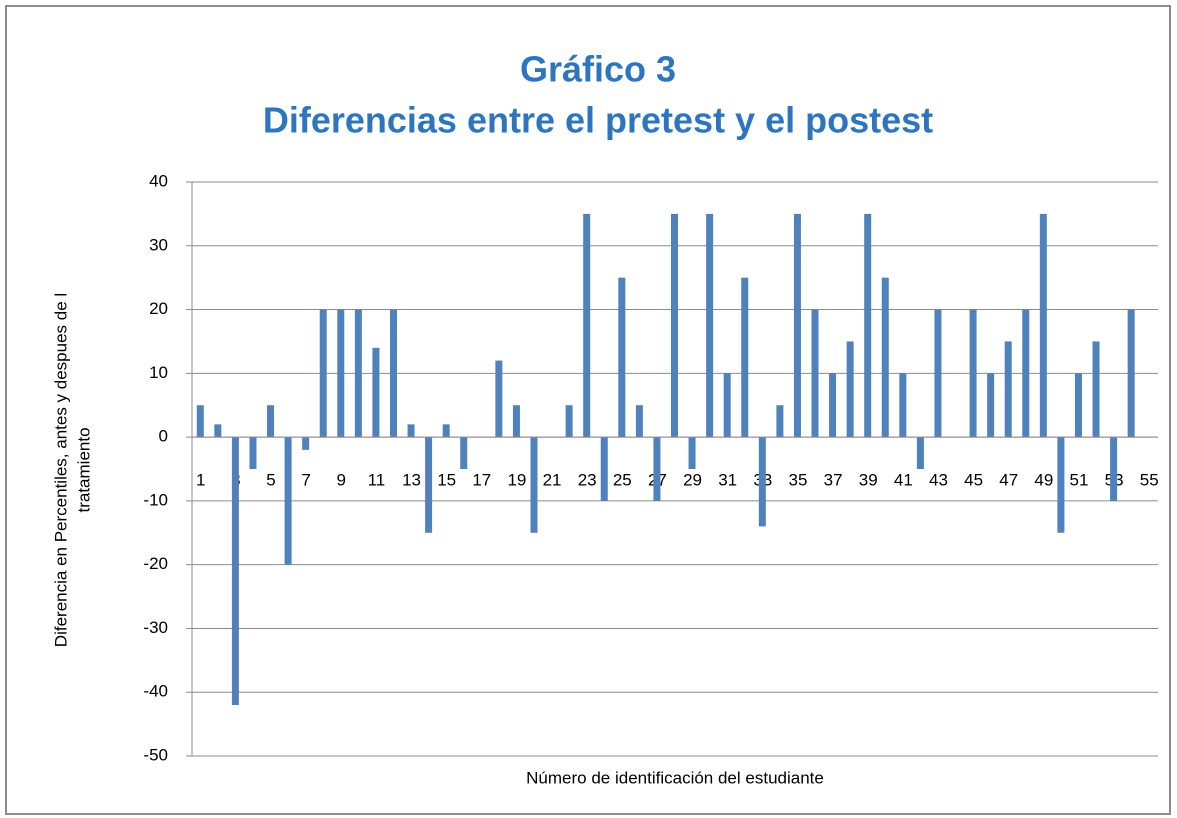 Image resolution: width=1177 pixels, height=818 pixels. What do you see at coordinates (446, 480) in the screenshot?
I see `x-tick-label: 15` at bounding box center [446, 480].